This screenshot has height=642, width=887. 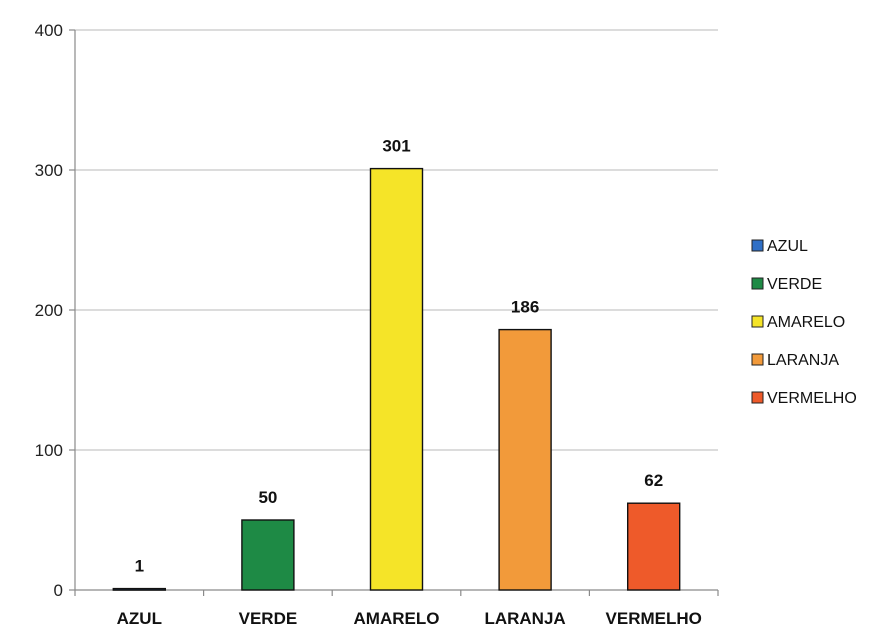 What do you see at coordinates (49, 170) in the screenshot?
I see `y-tick-label: 300` at bounding box center [49, 170].